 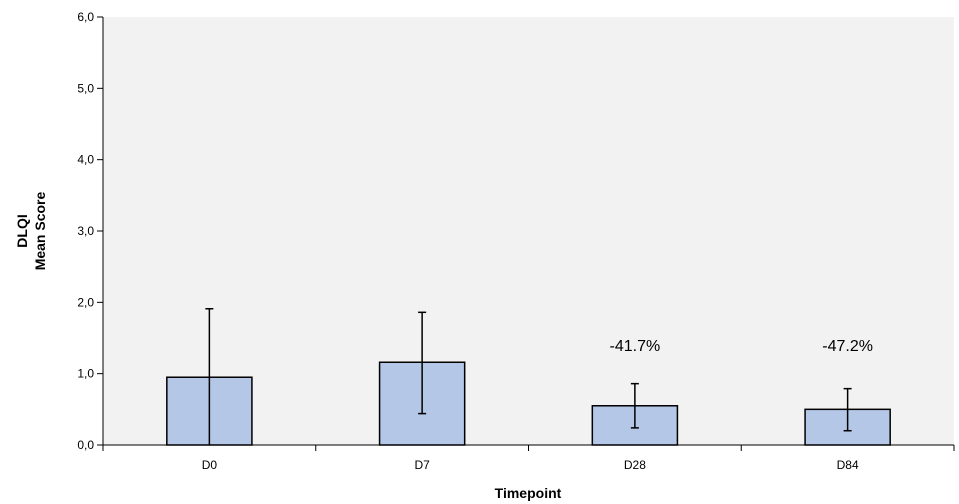 I want to click on x-tick-label: D28, so click(x=635, y=465).